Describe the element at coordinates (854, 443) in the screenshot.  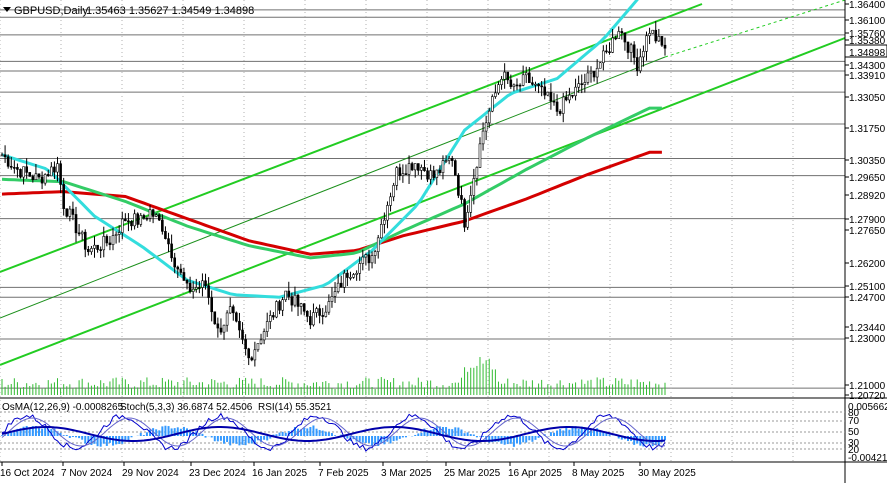
I see `indicator-axis-label: 30` at that location.